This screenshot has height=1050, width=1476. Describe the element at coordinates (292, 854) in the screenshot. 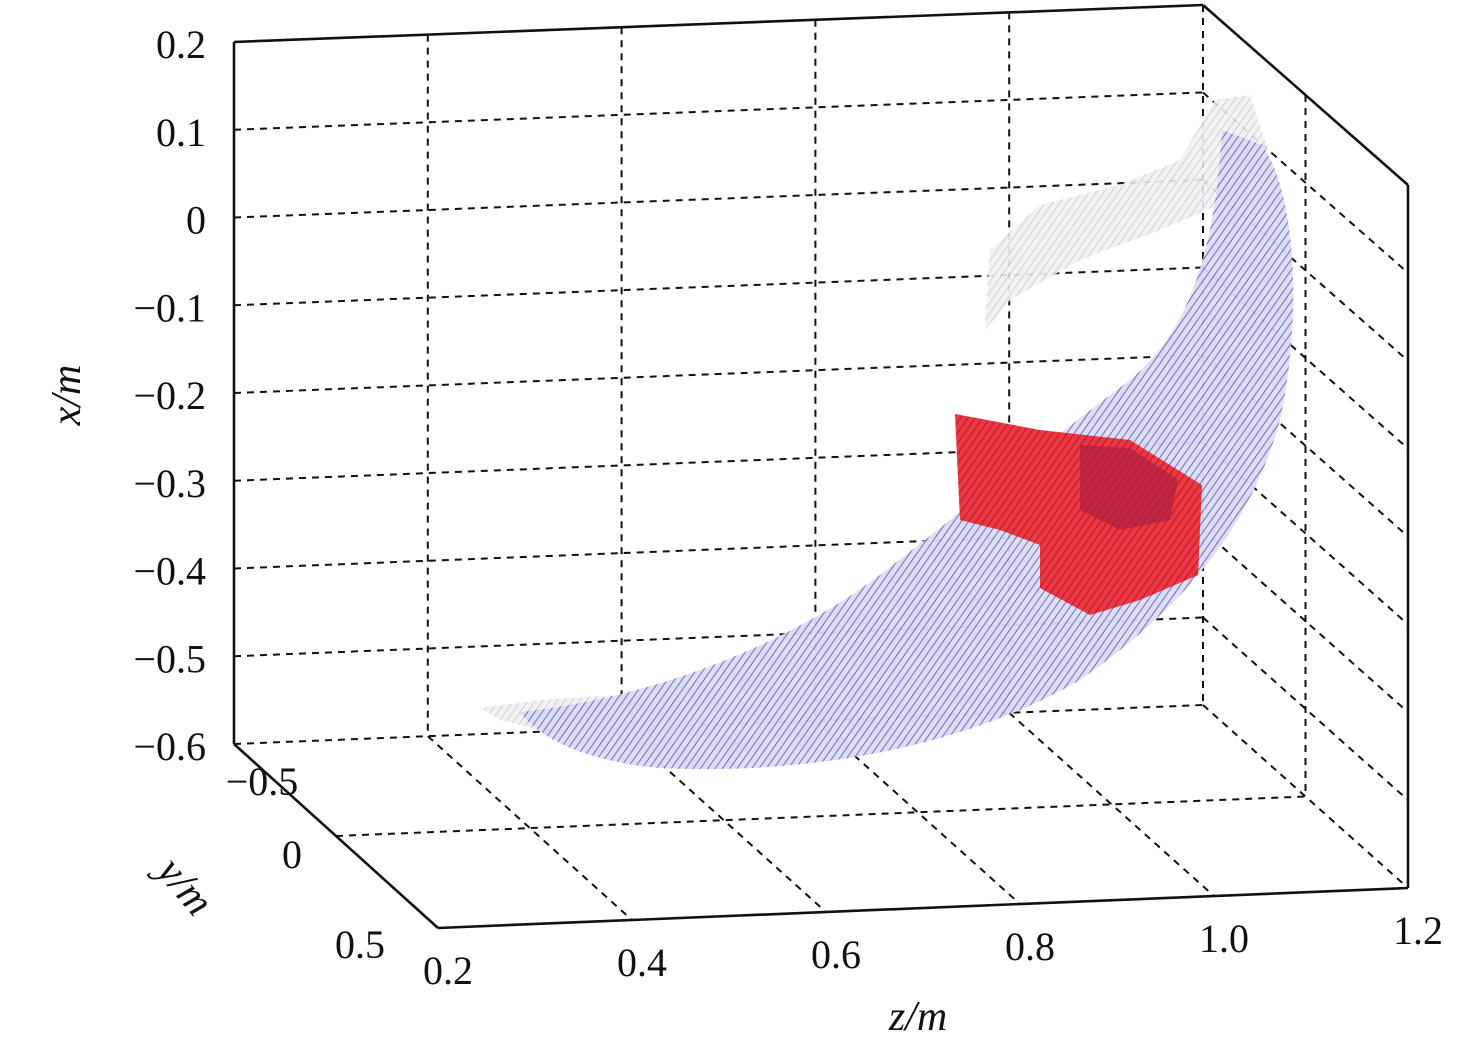

I see `y-tick-label: 0` at that location.